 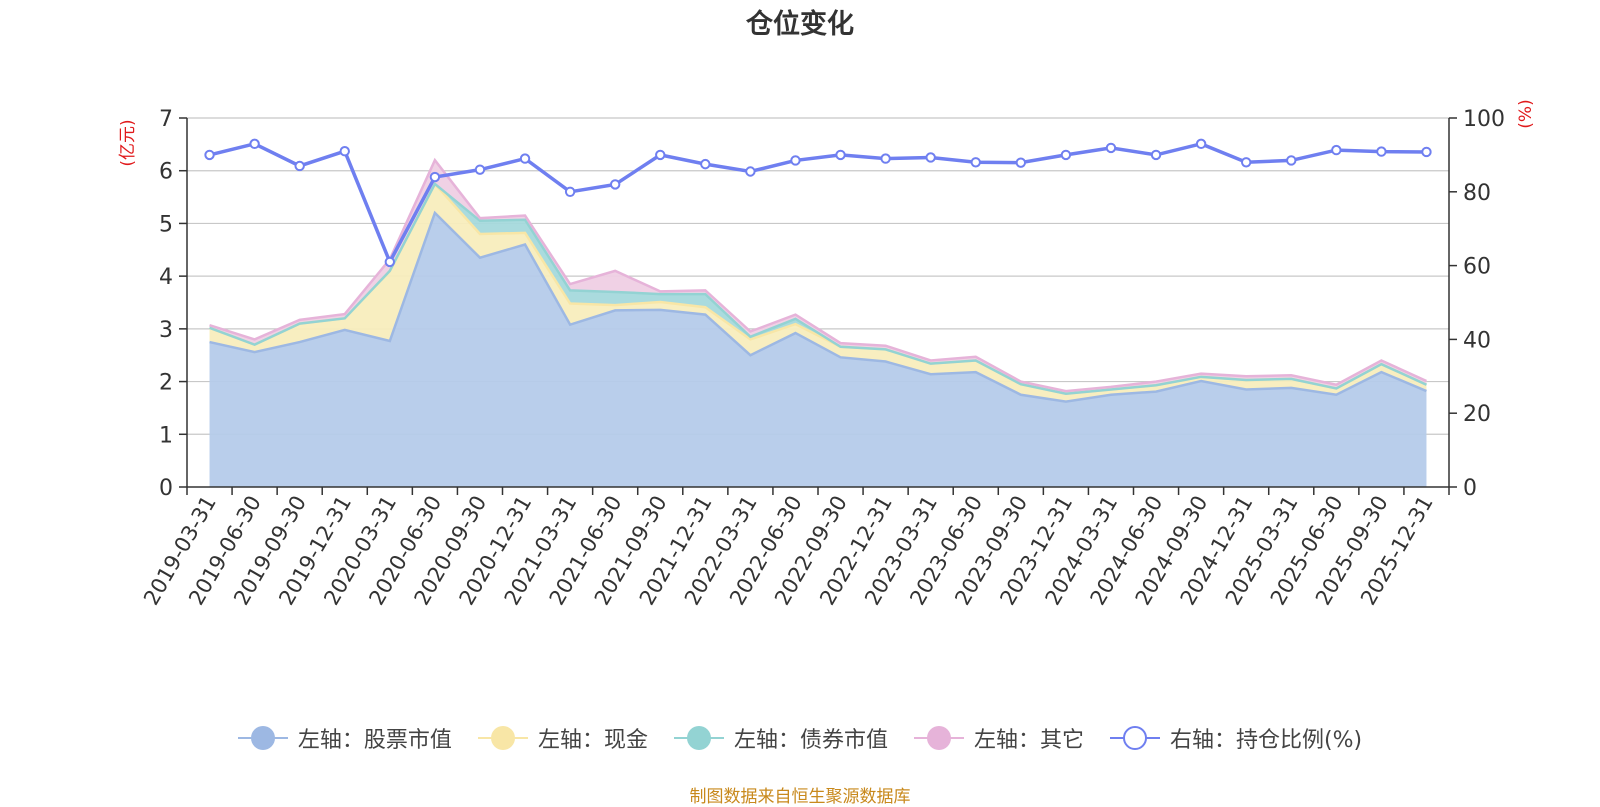 I want to click on legend-item-ratio: 右轴：持仓比例(%), so click(x=1236, y=738).